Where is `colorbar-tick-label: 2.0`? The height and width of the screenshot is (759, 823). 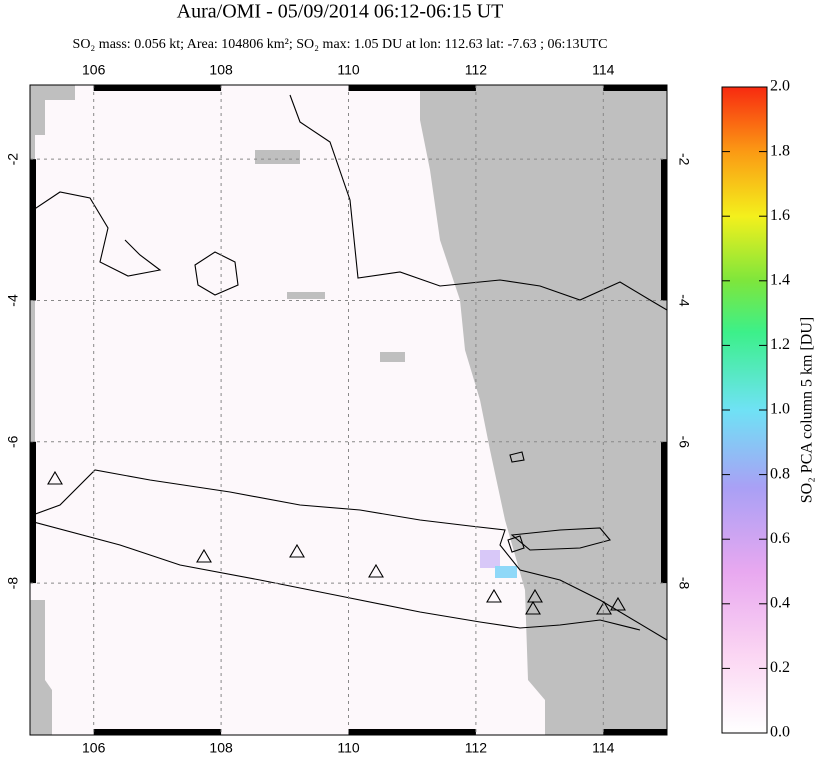
colorbar-tick-label: 2.0 is located at coordinates (780, 86).